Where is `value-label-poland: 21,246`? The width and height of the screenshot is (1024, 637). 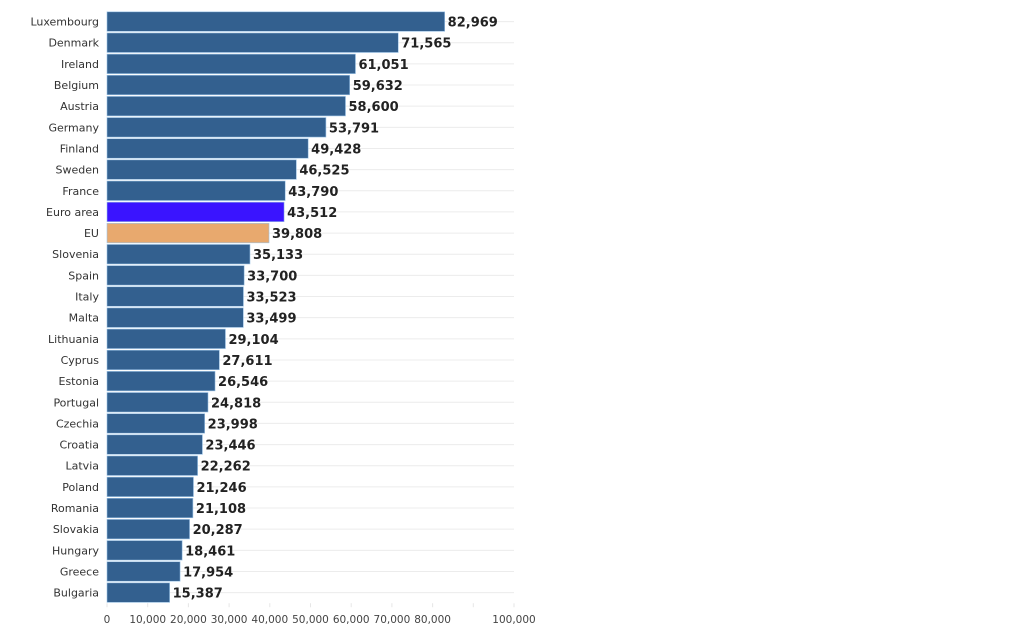
value-label-poland: 21,246 is located at coordinates (221, 488).